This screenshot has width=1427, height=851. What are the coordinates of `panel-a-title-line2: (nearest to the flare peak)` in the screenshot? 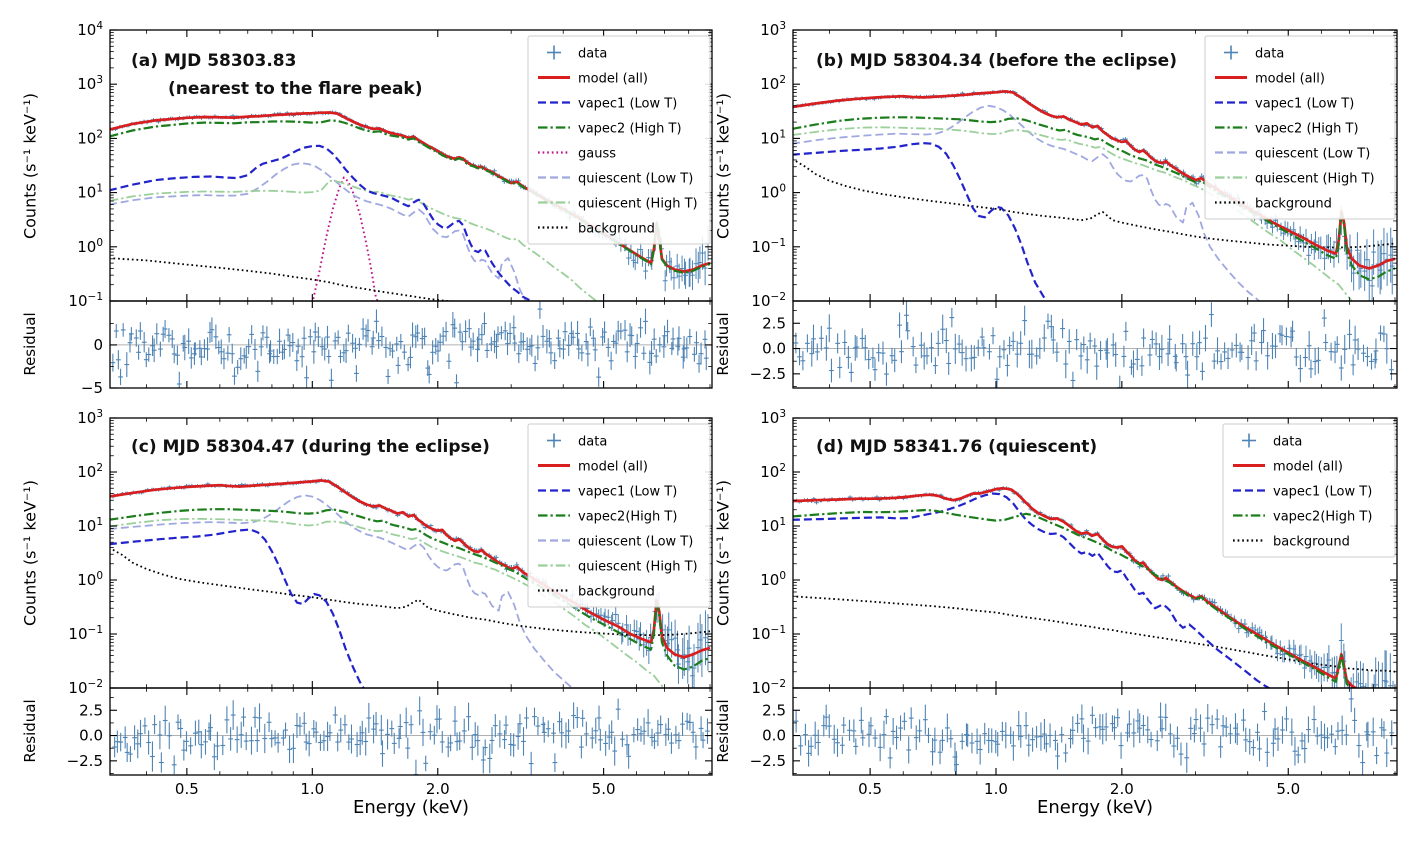 It's located at (295, 89).